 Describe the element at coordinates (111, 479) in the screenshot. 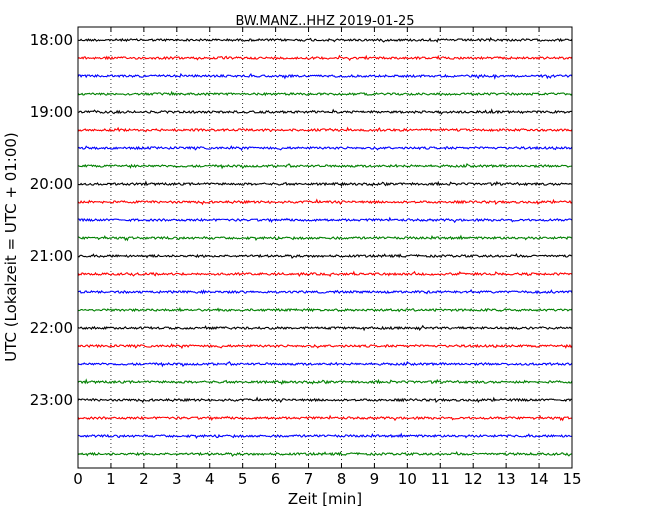

I see `x-tick-label: 1` at that location.